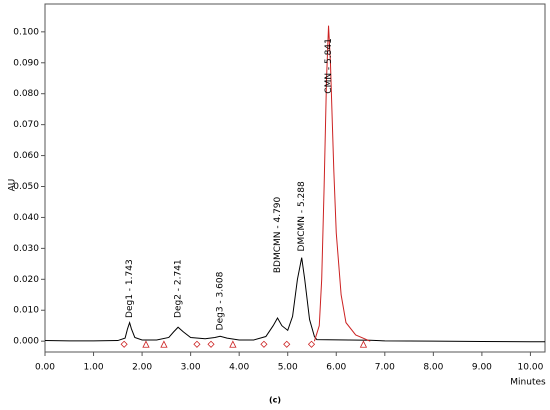  I want to click on x-tick-label: 0.00, so click(45, 368).